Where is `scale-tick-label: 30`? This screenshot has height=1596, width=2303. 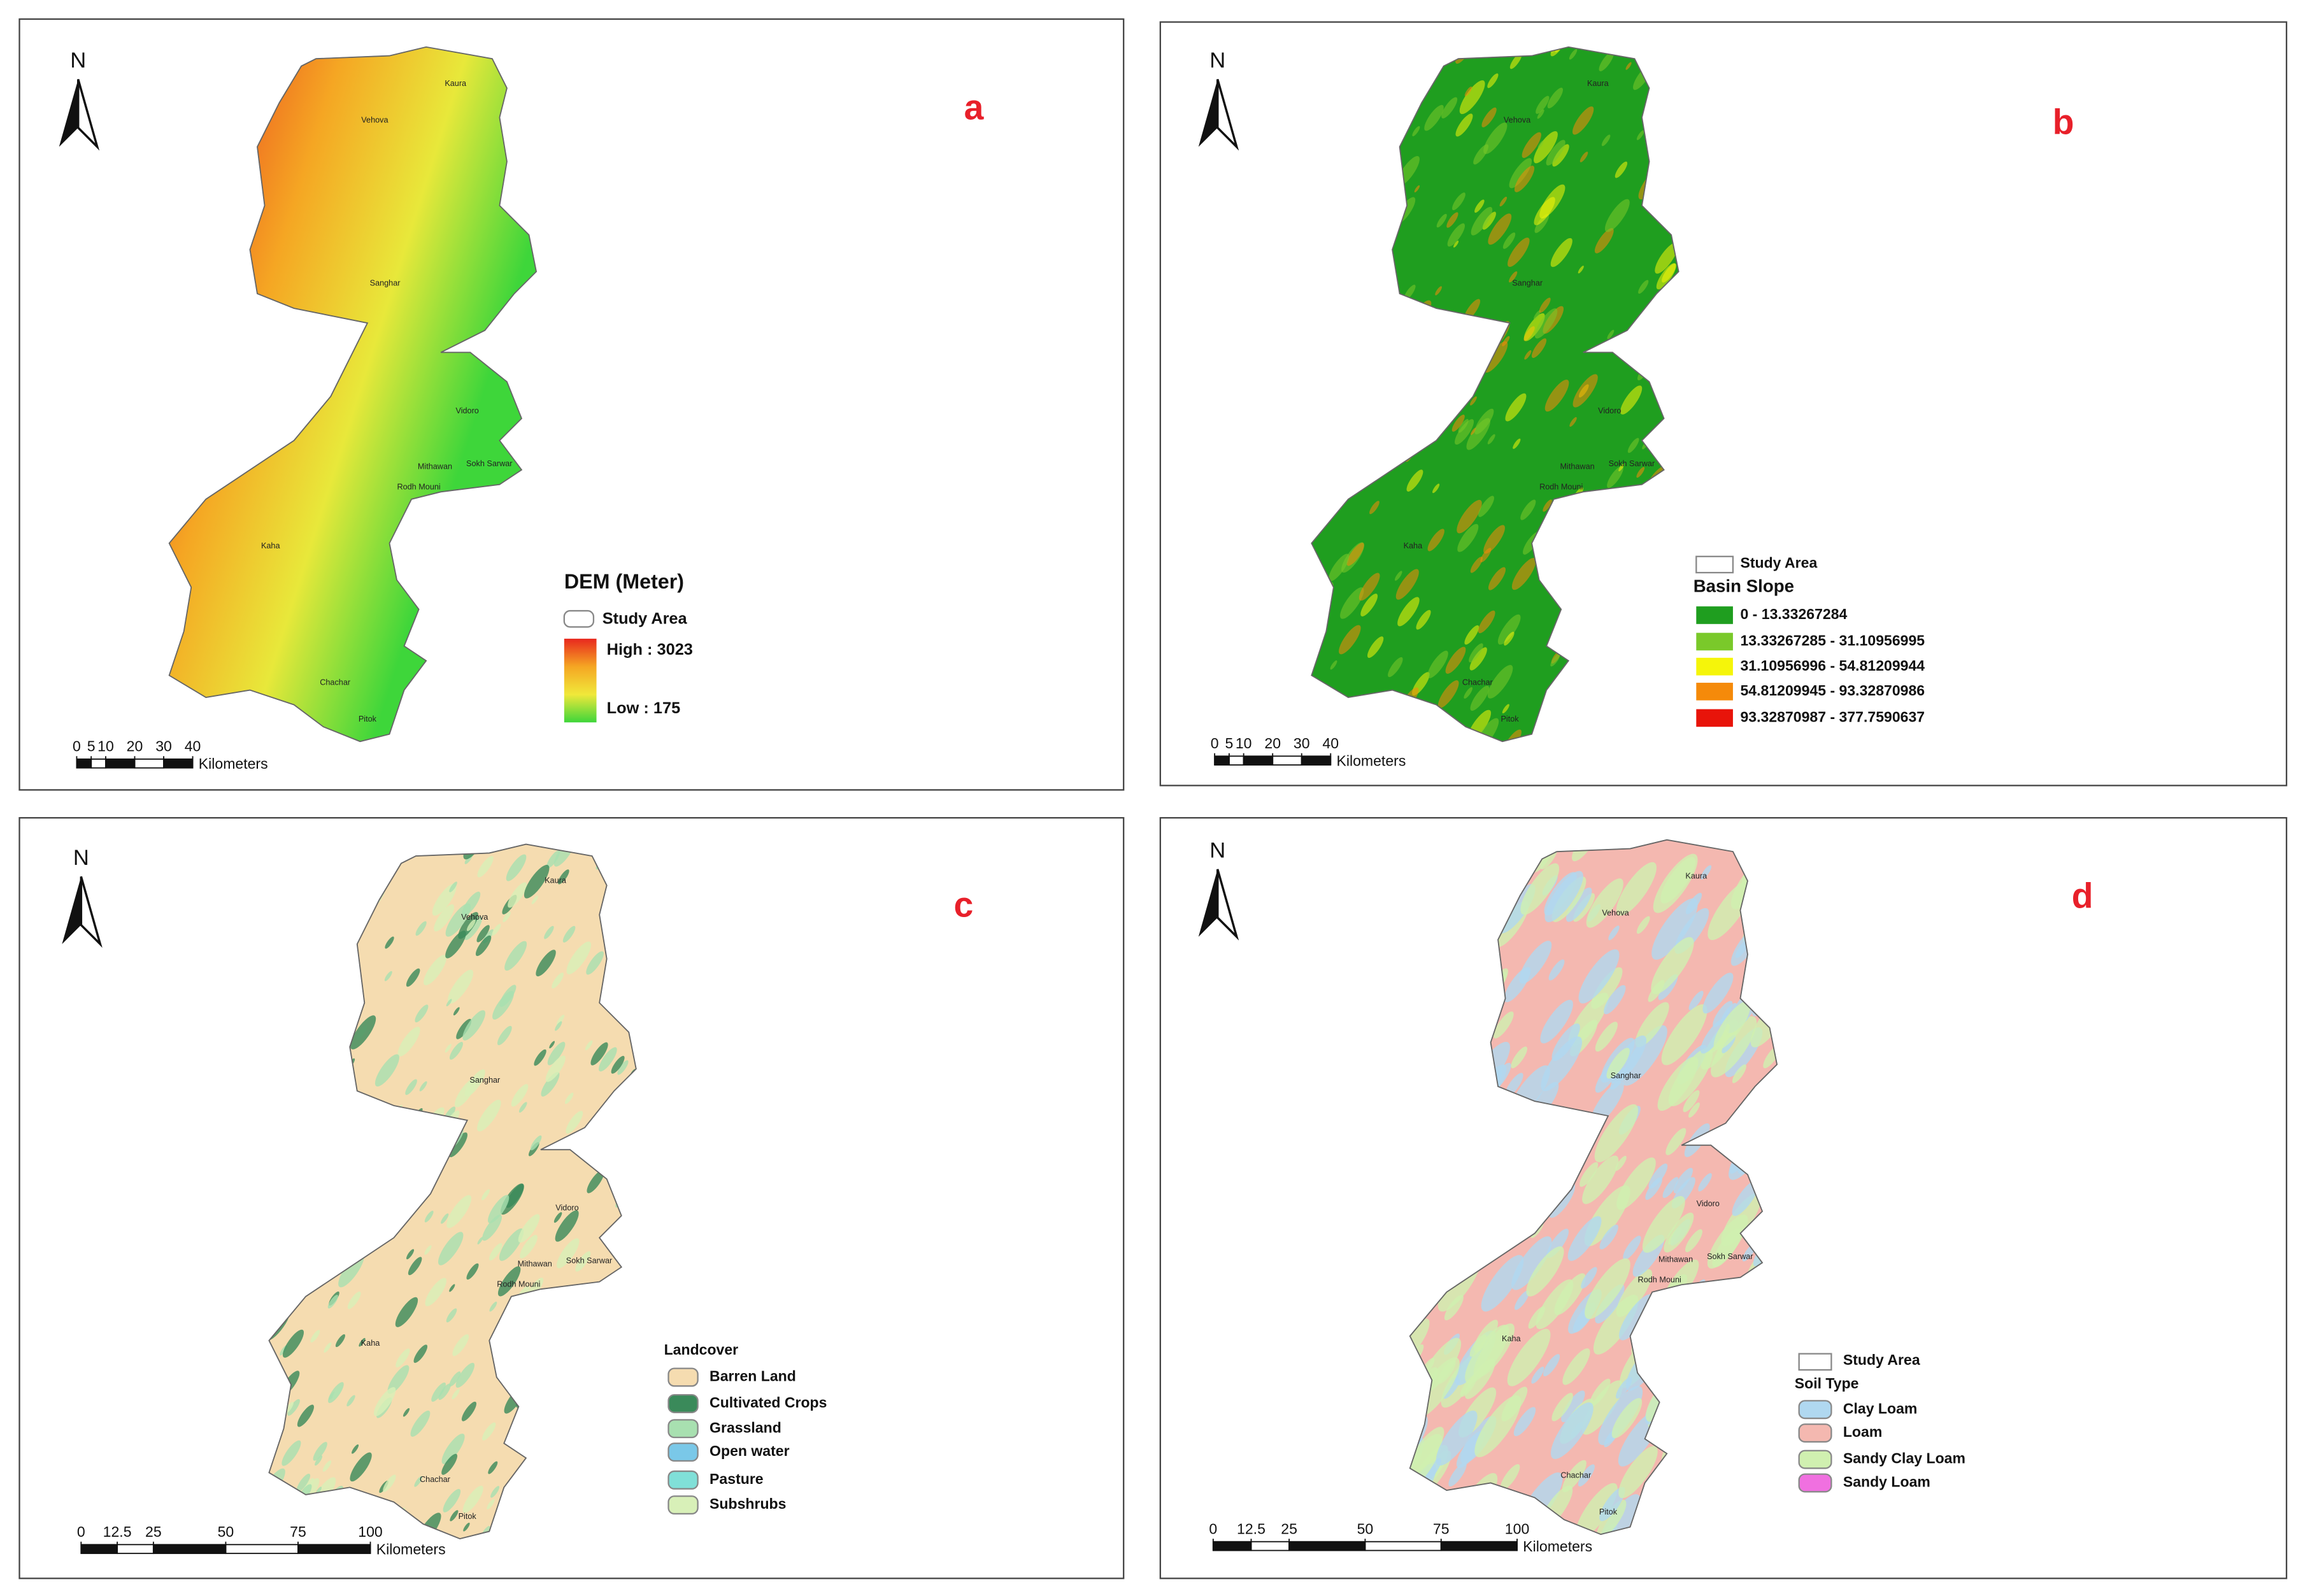
scale-tick-label: 30 is located at coordinates (163, 746).